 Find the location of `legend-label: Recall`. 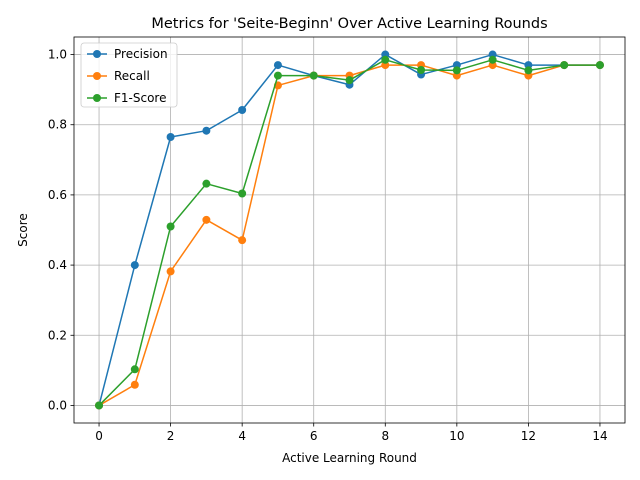

legend-label: Recall is located at coordinates (132, 76).